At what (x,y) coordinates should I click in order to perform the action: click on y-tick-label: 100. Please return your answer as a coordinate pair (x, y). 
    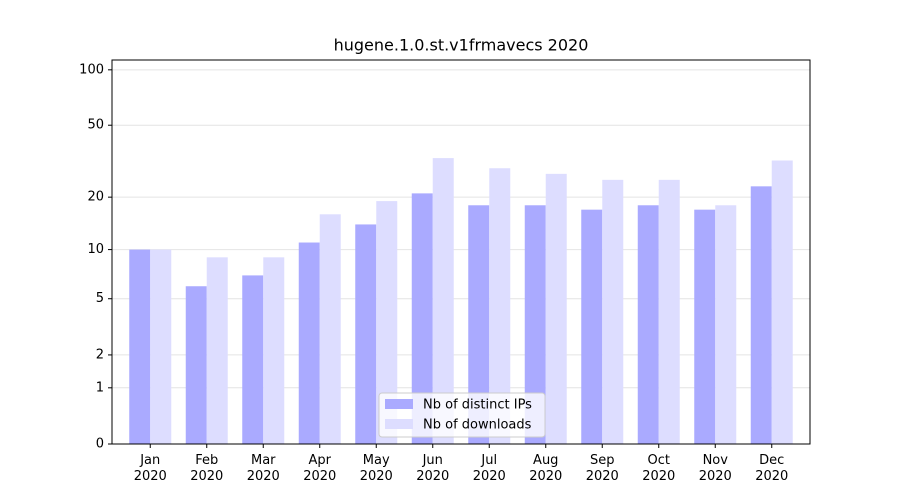
    Looking at the image, I should click on (91, 69).